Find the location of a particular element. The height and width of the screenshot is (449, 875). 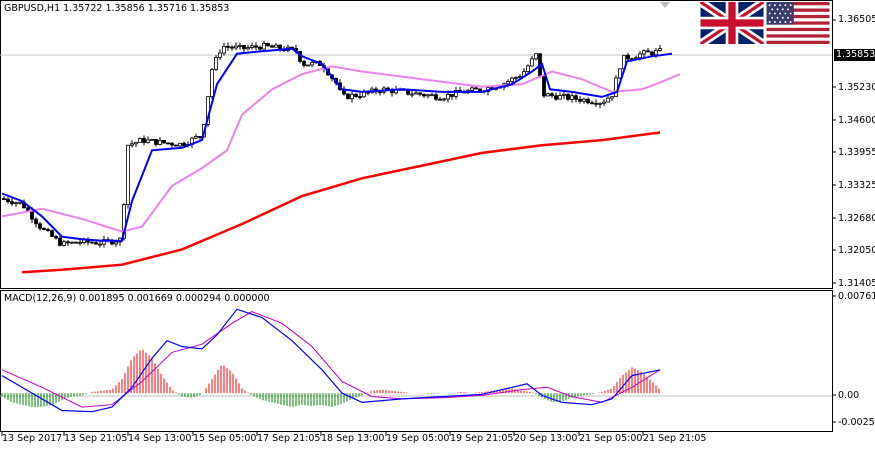

time-tick-label: 21 Sep 21:05 is located at coordinates (675, 438).